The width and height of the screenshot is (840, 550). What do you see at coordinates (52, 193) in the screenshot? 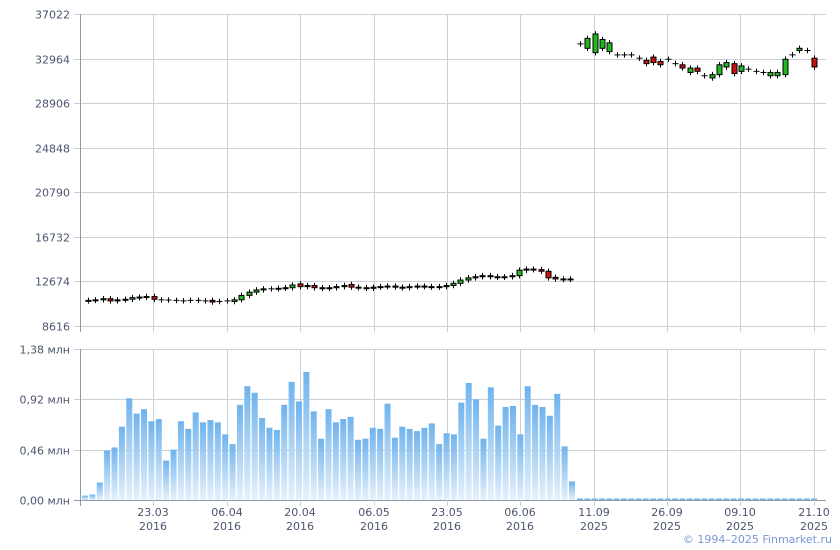
I see `price-tick-label: 20790` at bounding box center [52, 193].